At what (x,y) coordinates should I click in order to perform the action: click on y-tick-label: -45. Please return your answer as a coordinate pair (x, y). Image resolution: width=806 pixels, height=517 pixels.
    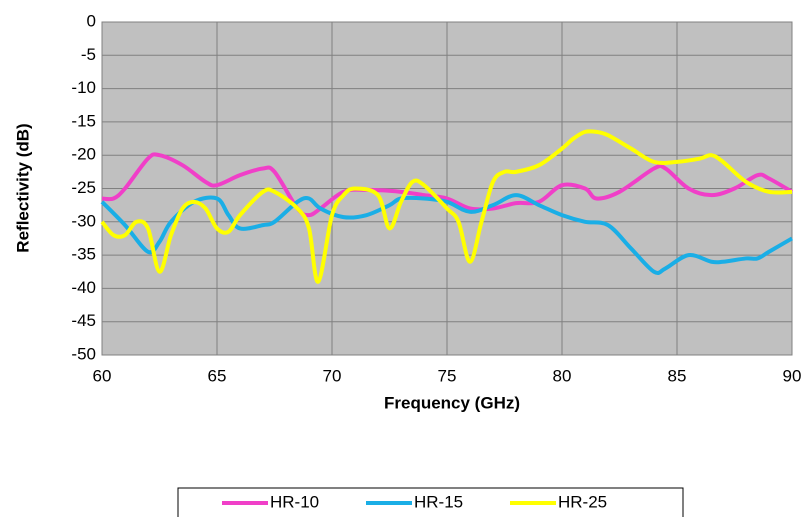
    Looking at the image, I should click on (83, 320).